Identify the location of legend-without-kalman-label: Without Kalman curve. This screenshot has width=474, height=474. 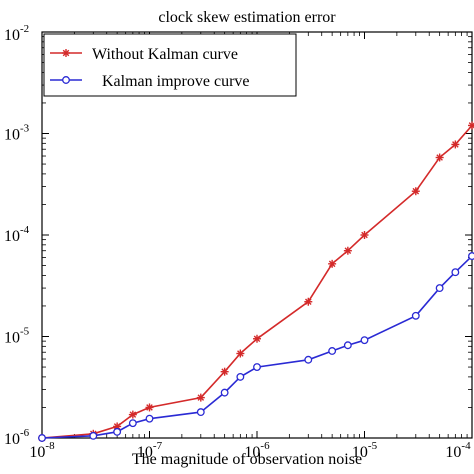
(165, 54).